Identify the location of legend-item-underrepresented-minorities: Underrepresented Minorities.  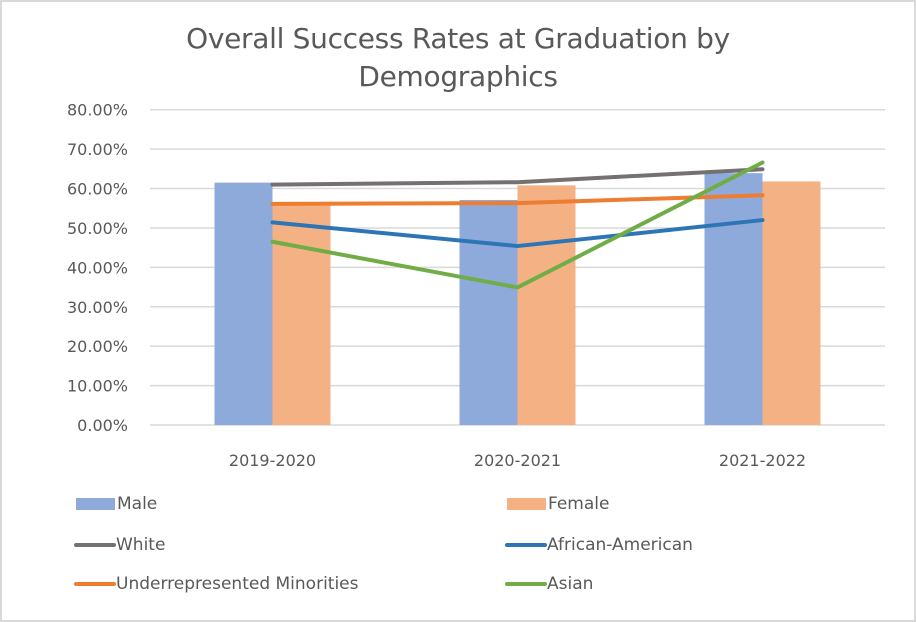
(216, 584).